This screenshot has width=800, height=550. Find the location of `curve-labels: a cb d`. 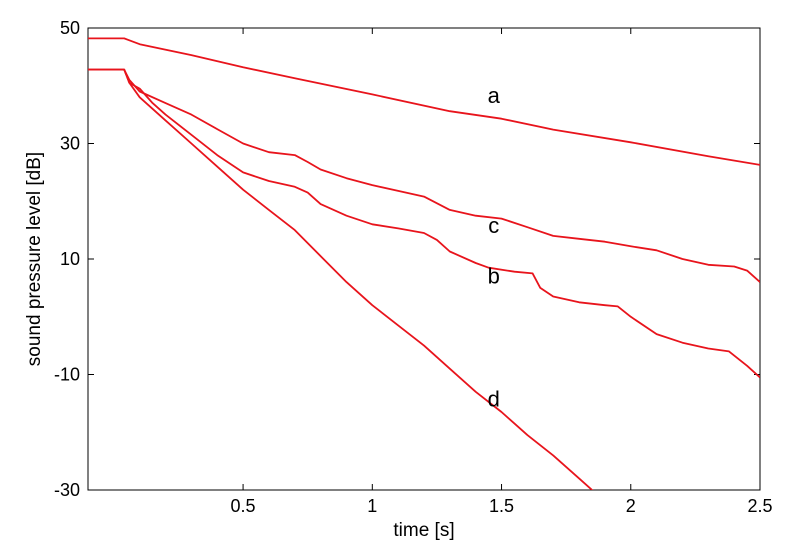

curve-labels: a cb d is located at coordinates (494, 247).